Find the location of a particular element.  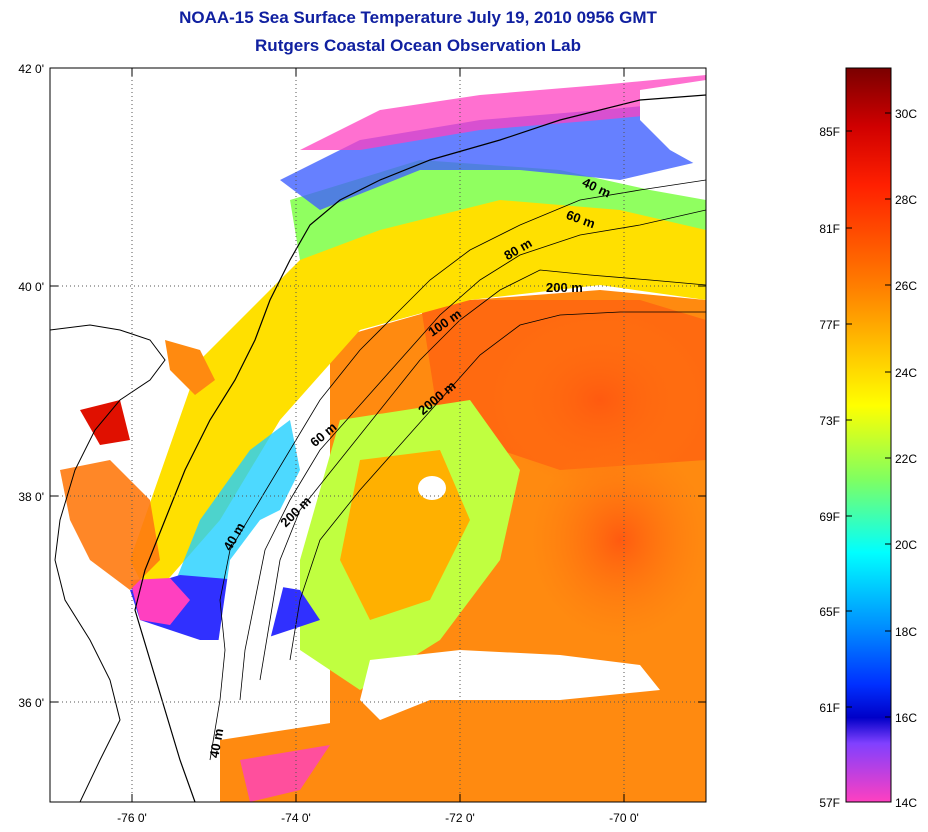

longitude-label: -74 0' is located at coordinates (296, 818).